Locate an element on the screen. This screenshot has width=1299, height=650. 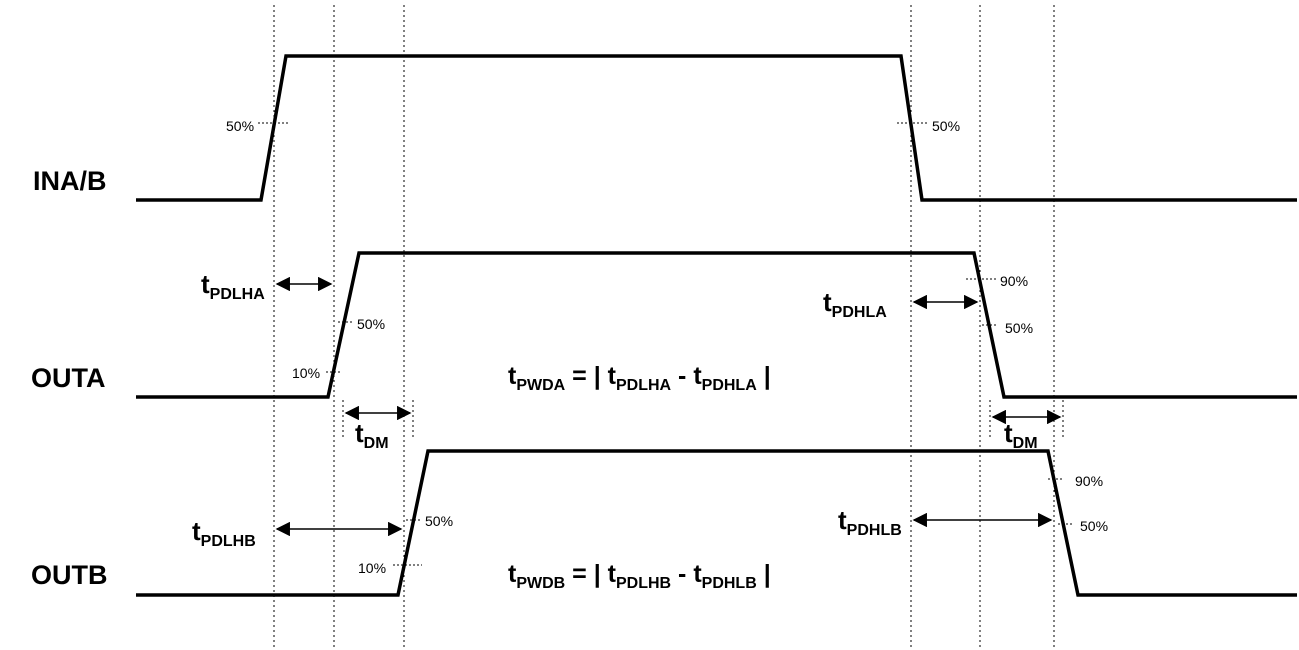
equation-tpwdb: tPWDB = | tPDLHB - tPDHLB | is located at coordinates (639, 576).